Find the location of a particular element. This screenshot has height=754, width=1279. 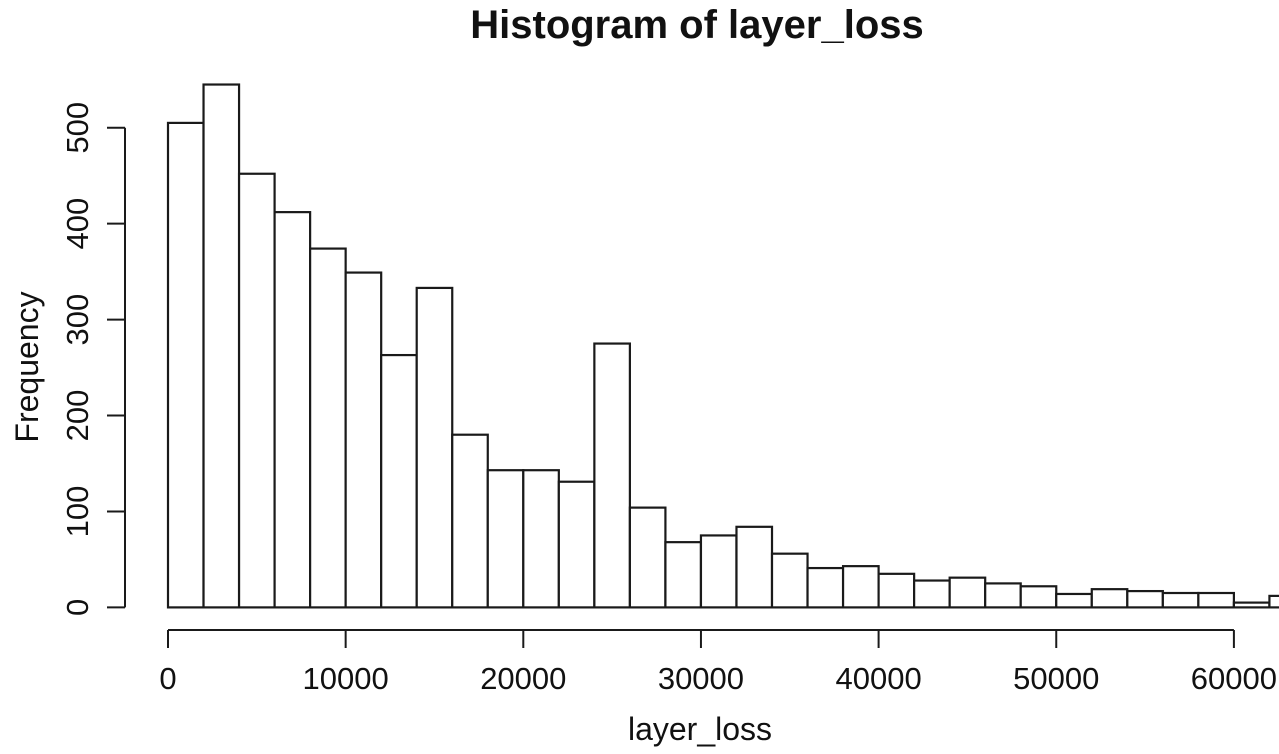

x-axis-tick-label: 60000 is located at coordinates (1234, 678).